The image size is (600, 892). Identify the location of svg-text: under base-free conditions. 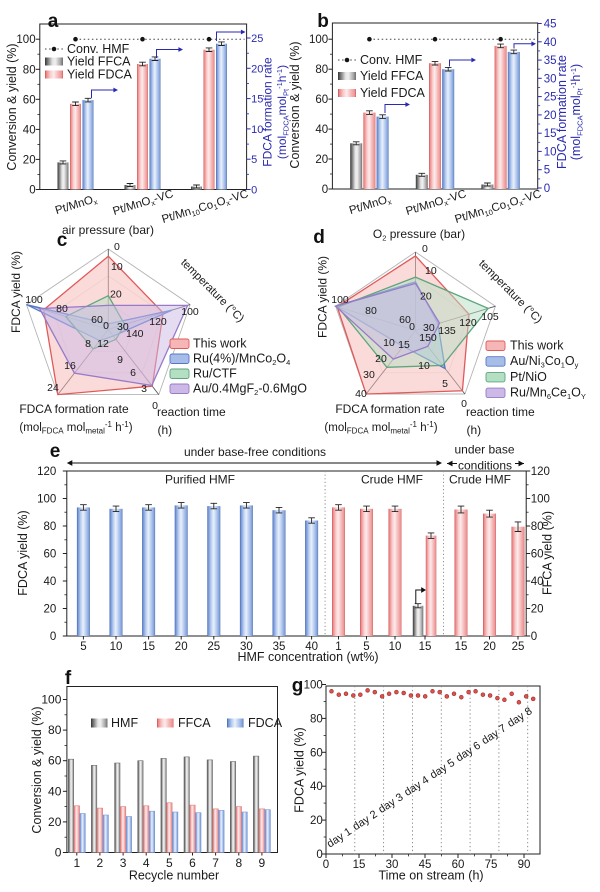
(255, 452).